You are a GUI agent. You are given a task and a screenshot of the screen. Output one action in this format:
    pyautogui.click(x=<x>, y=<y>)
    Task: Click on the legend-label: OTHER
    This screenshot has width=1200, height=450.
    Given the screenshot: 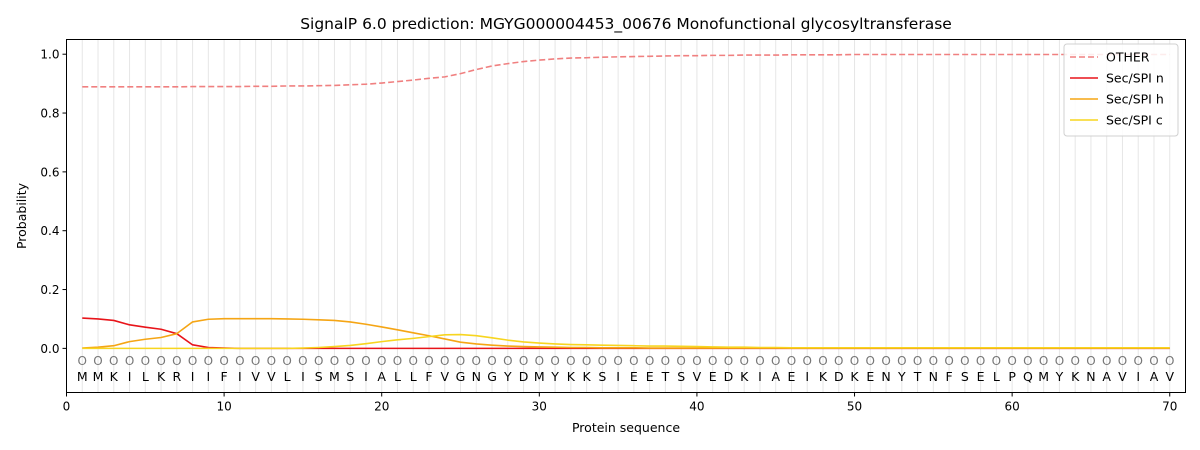 What is the action you would take?
    pyautogui.click(x=1128, y=57)
    